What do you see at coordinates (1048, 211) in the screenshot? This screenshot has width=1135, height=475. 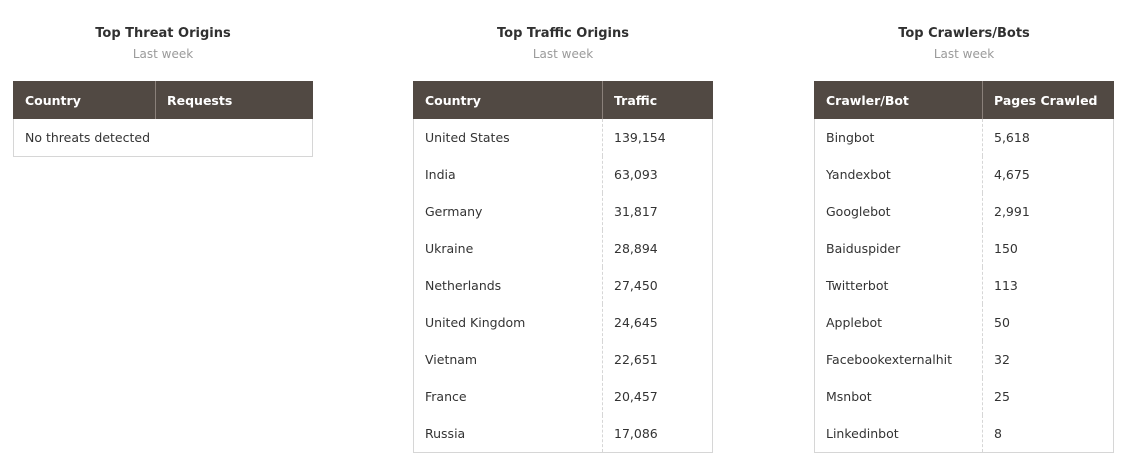 I see `table-cell: 2,991` at bounding box center [1048, 211].